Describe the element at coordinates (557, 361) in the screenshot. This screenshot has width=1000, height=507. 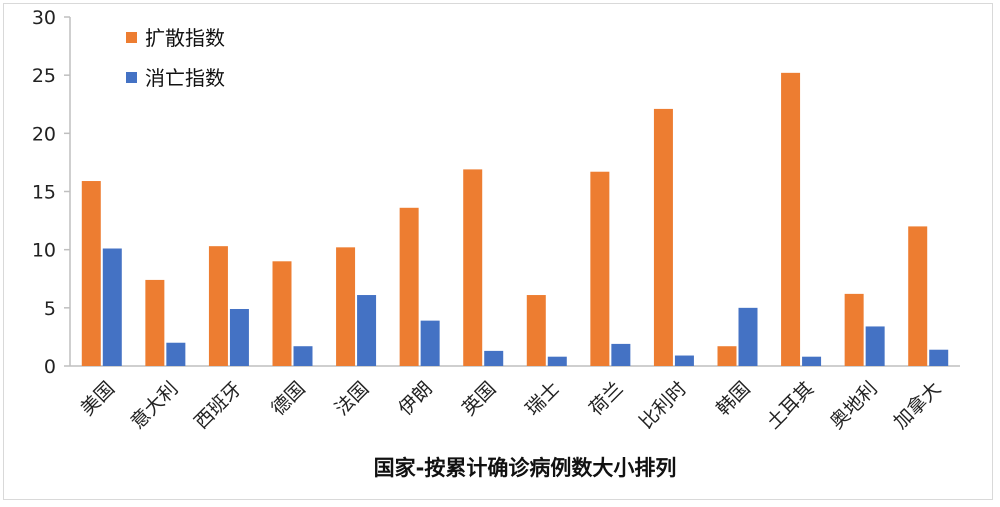
I see `bar-decline-瑞士` at that location.